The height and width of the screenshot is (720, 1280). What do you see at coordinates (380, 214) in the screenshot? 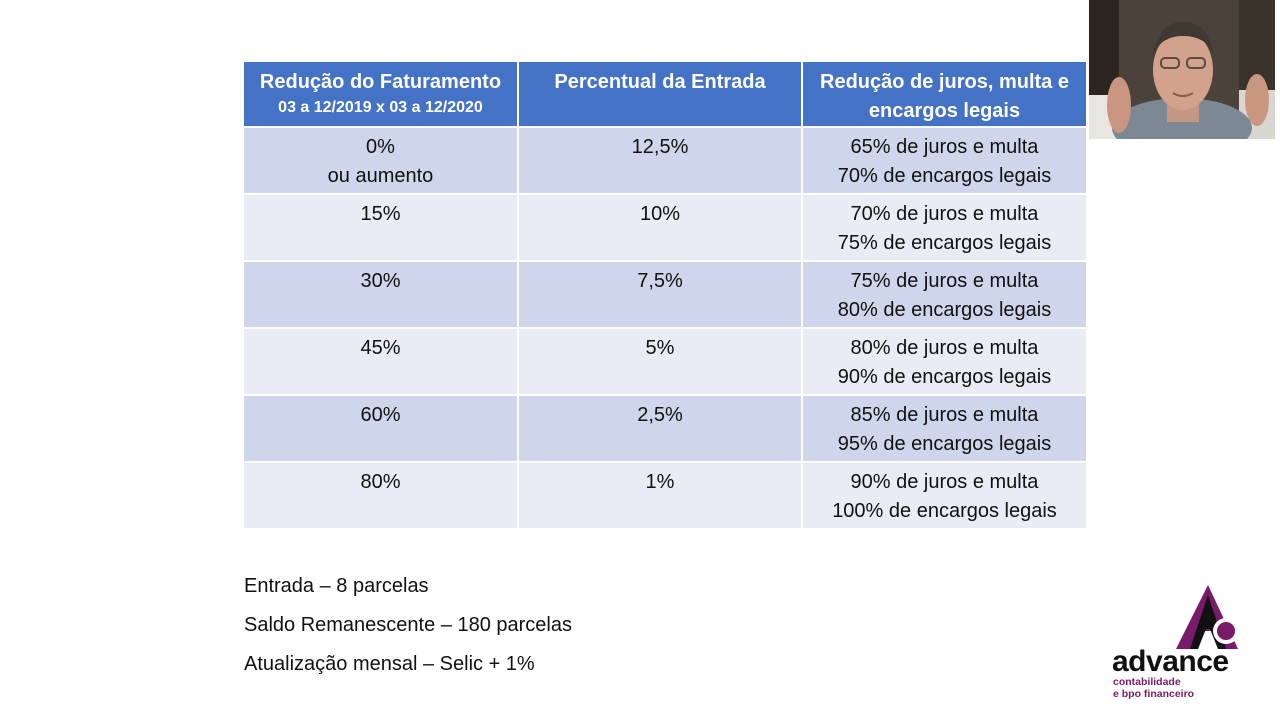
I see `cell-reducao-faturamento-line: 15%` at bounding box center [380, 214].